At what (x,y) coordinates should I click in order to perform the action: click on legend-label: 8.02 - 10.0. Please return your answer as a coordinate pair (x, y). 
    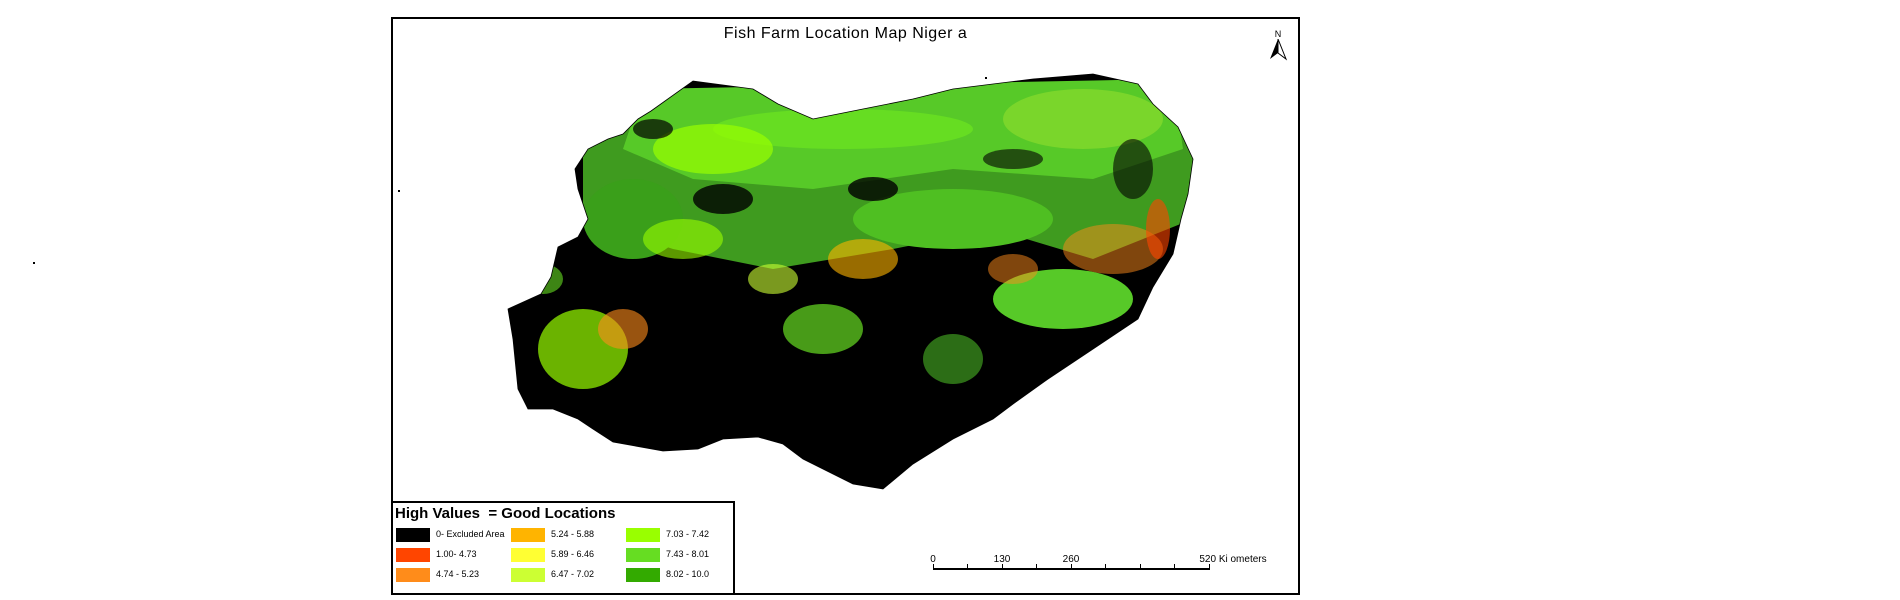
    Looking at the image, I should click on (688, 574).